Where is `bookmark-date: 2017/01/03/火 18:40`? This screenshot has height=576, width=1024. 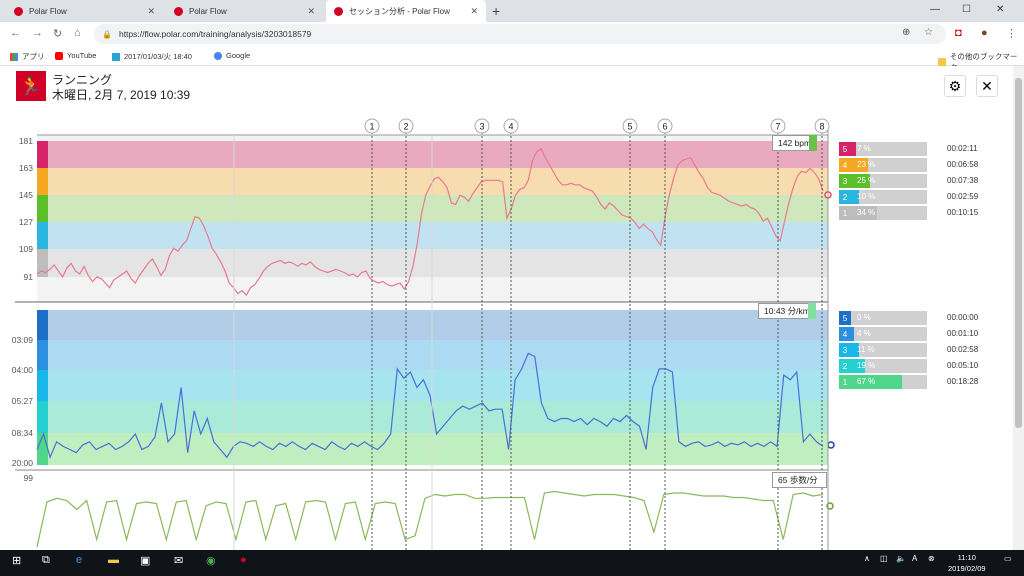
bookmark-date: 2017/01/03/火 18:40 is located at coordinates (152, 56).